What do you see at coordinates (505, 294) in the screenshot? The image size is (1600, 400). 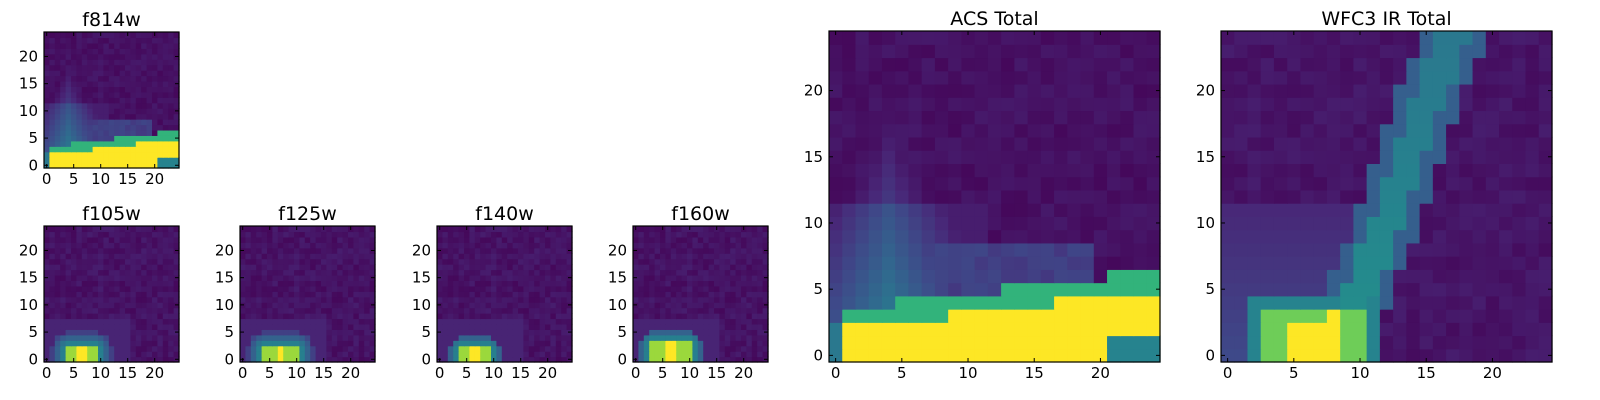 I see `heatmap-cells` at bounding box center [505, 294].